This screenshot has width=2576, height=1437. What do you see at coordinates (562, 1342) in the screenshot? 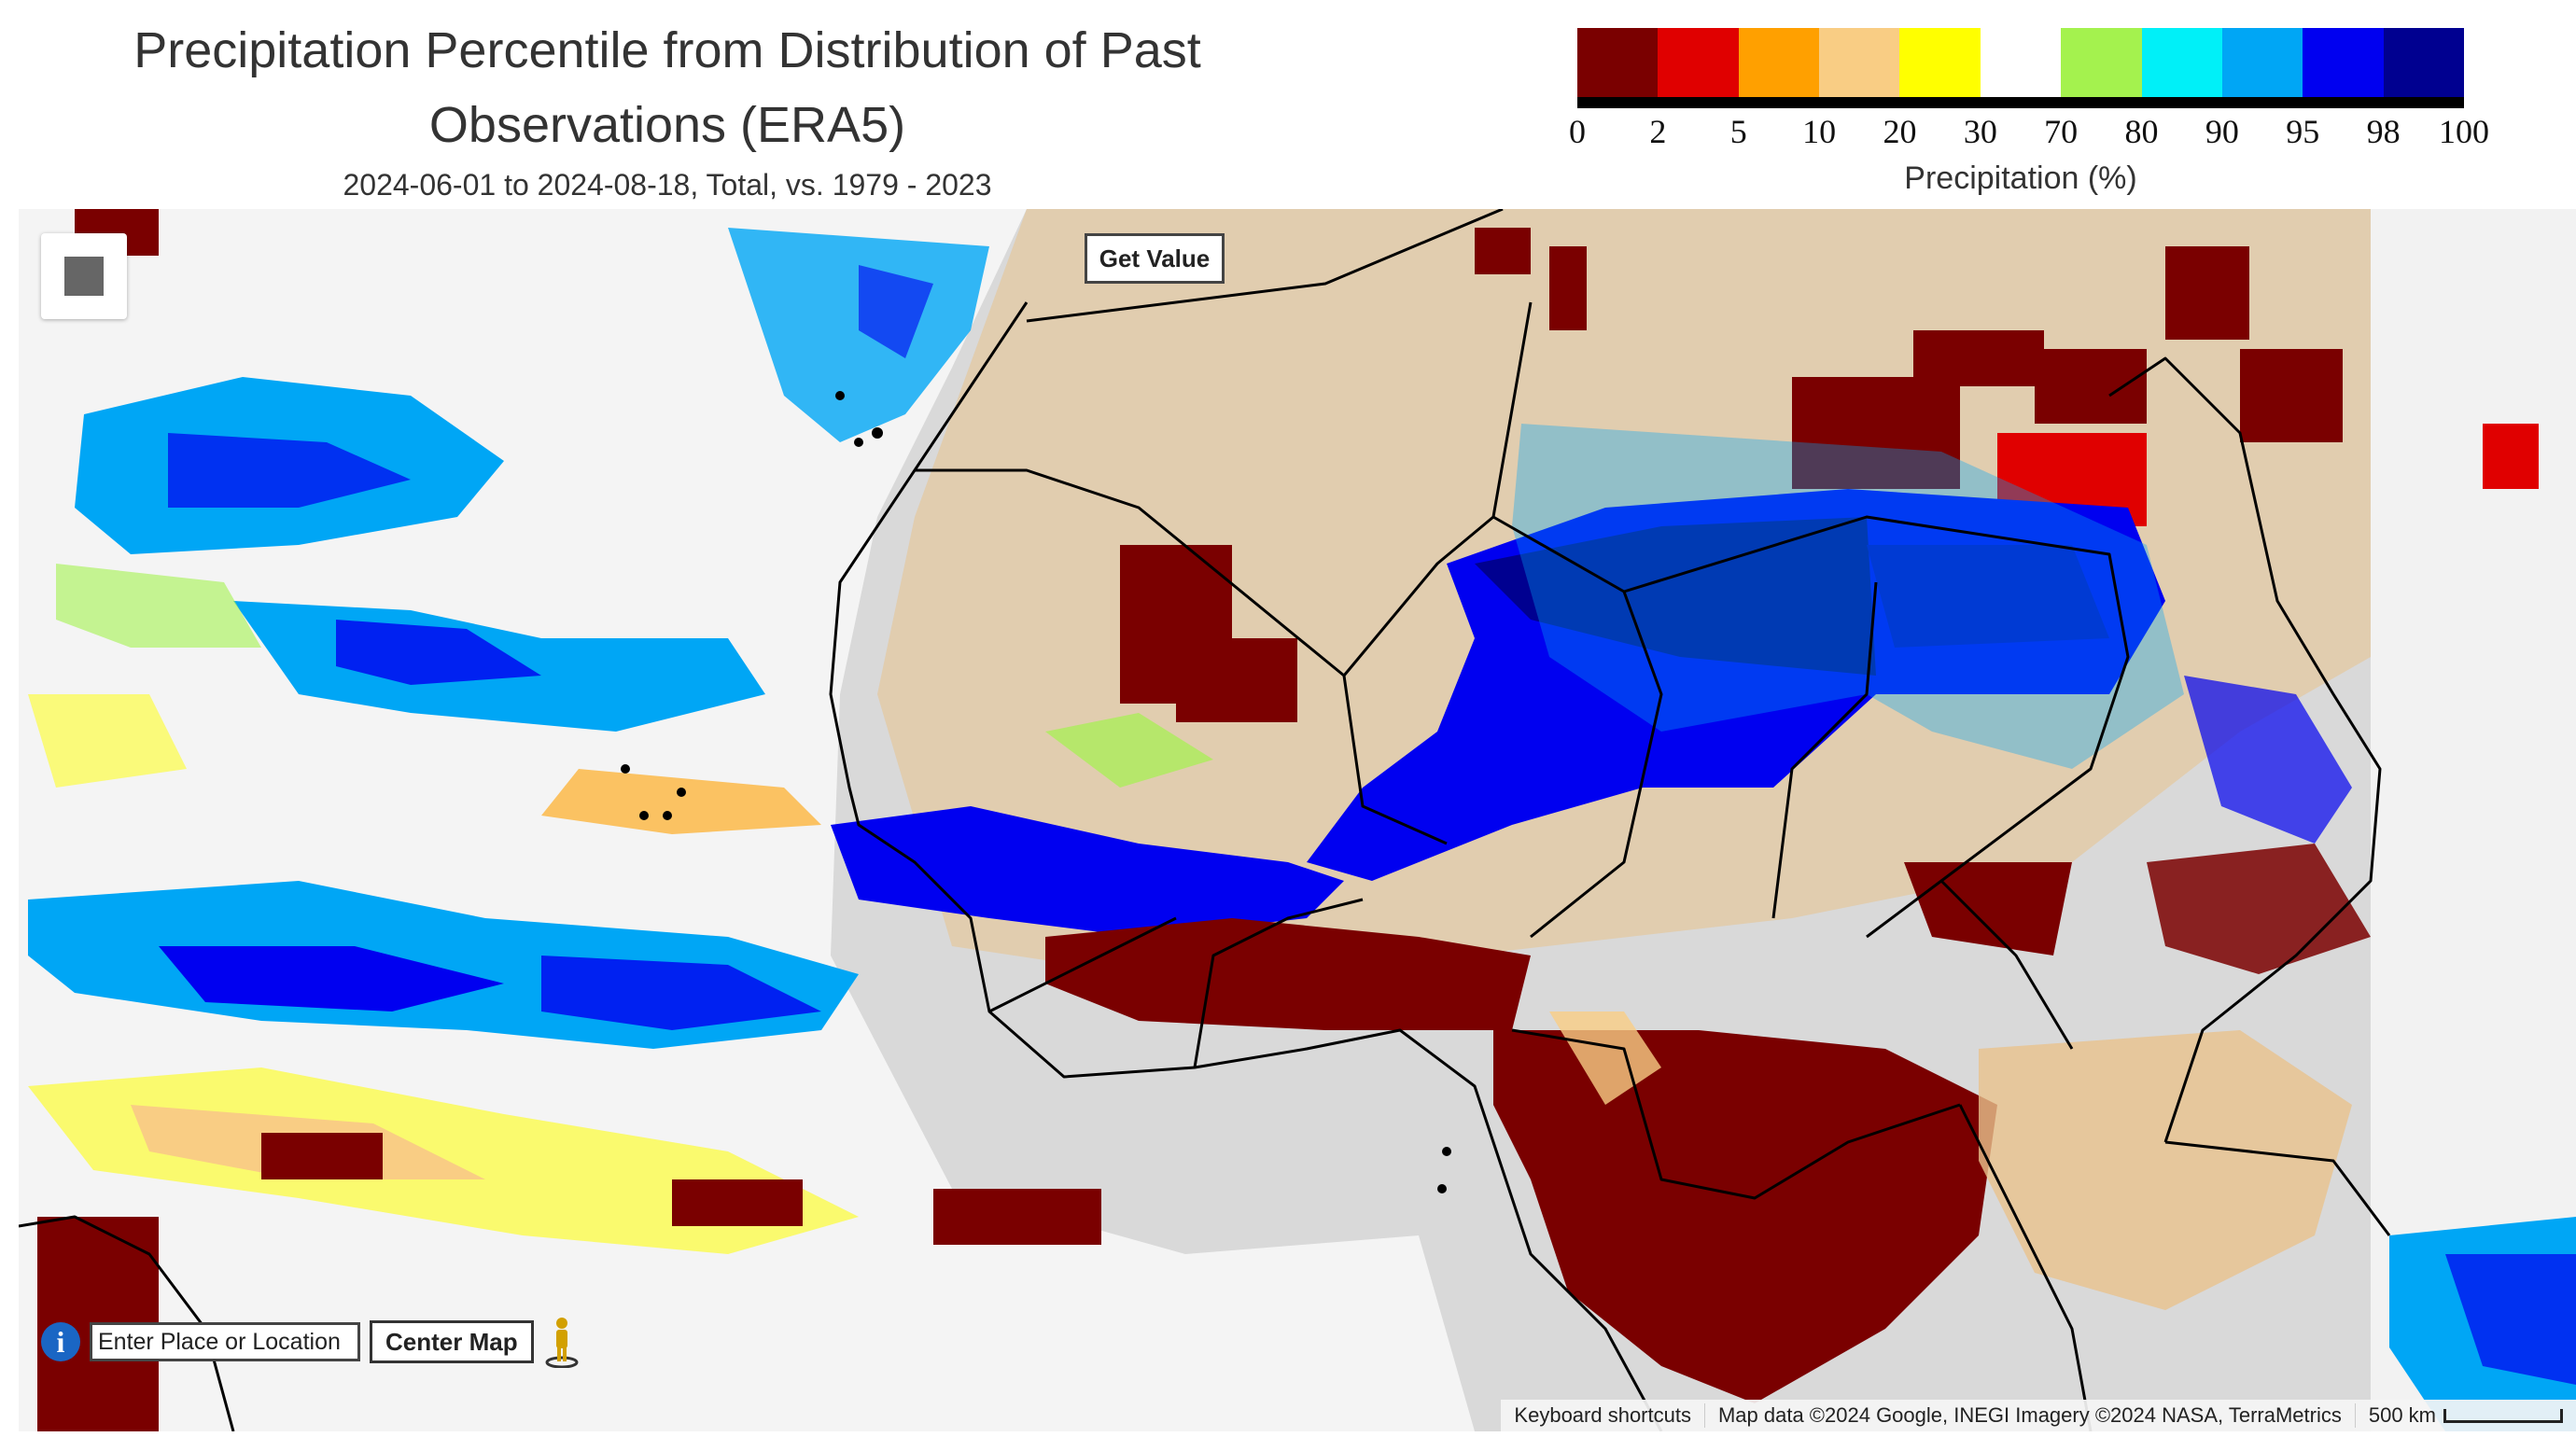
I see `pegman-icon` at bounding box center [562, 1342].